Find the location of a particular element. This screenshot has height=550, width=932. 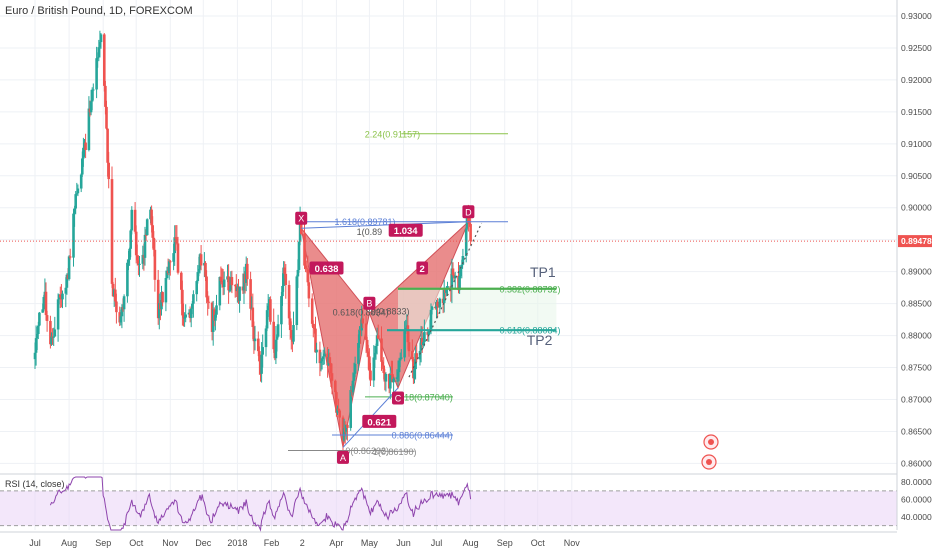

xd-leg-line is located at coordinates (385, 225).